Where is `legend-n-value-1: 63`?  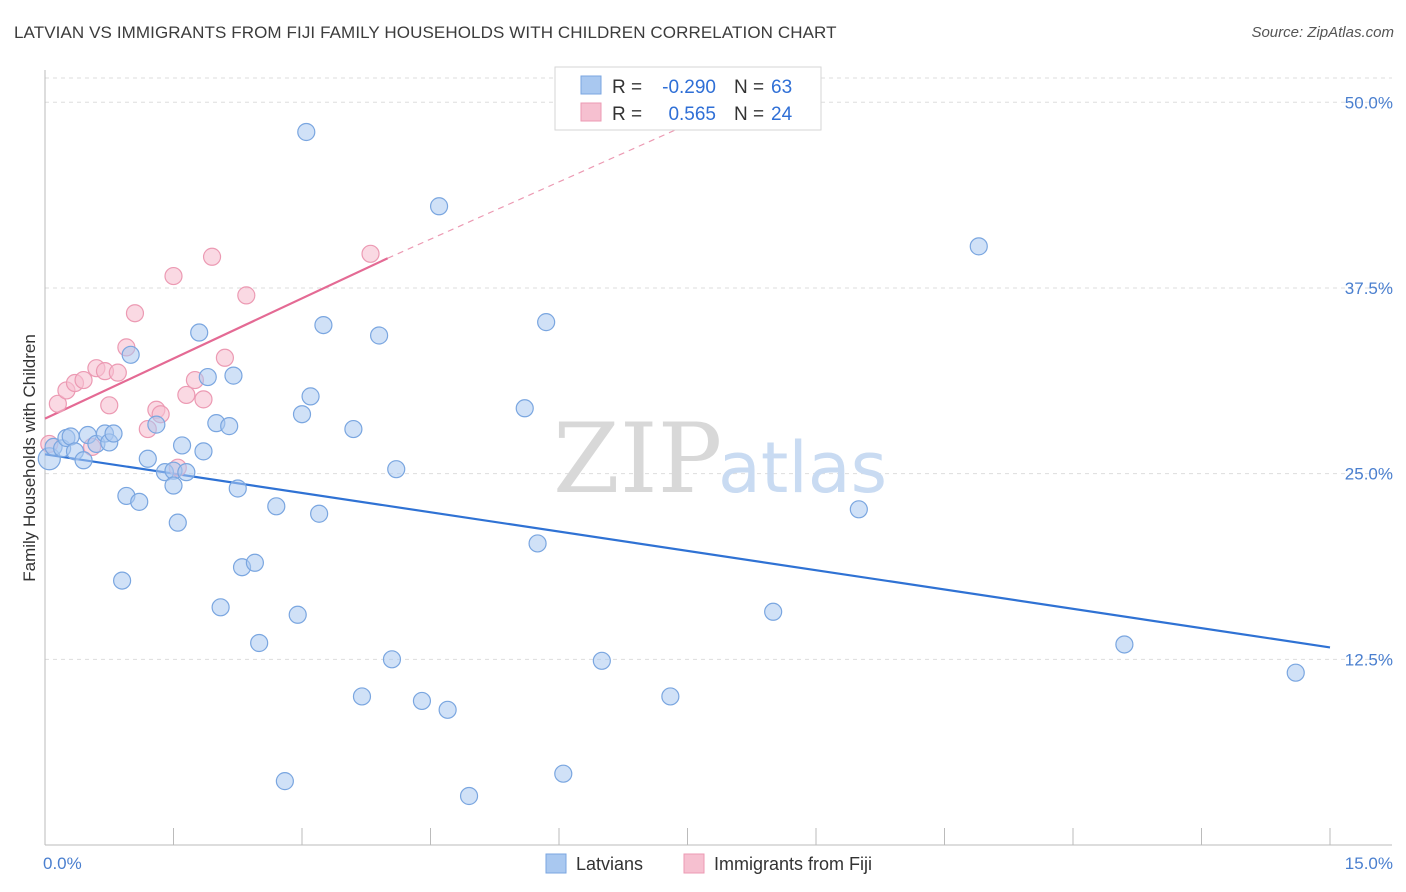 legend-n-value-1: 63 is located at coordinates (781, 87).